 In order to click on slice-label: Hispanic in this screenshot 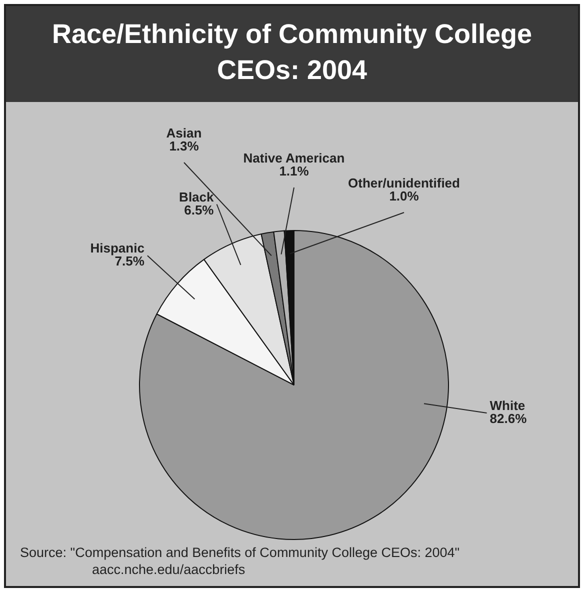, I will do `click(117, 248)`.